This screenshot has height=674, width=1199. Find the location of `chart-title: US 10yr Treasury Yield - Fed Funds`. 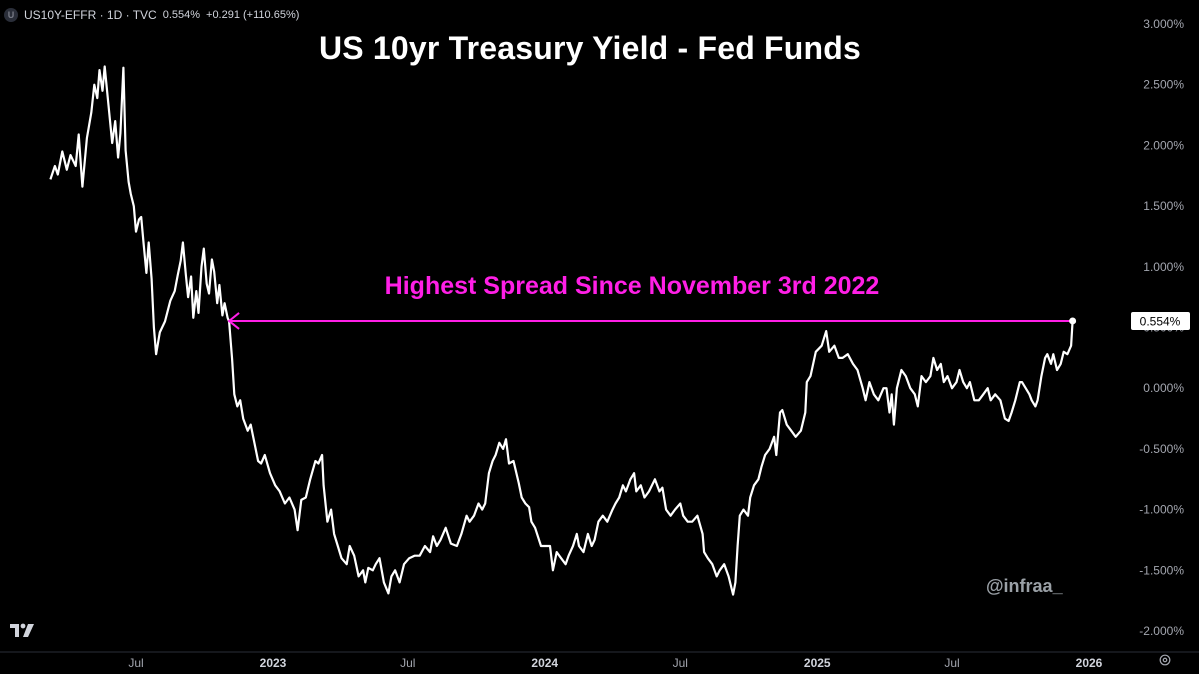

chart-title: US 10yr Treasury Yield - Fed Funds is located at coordinates (590, 48).